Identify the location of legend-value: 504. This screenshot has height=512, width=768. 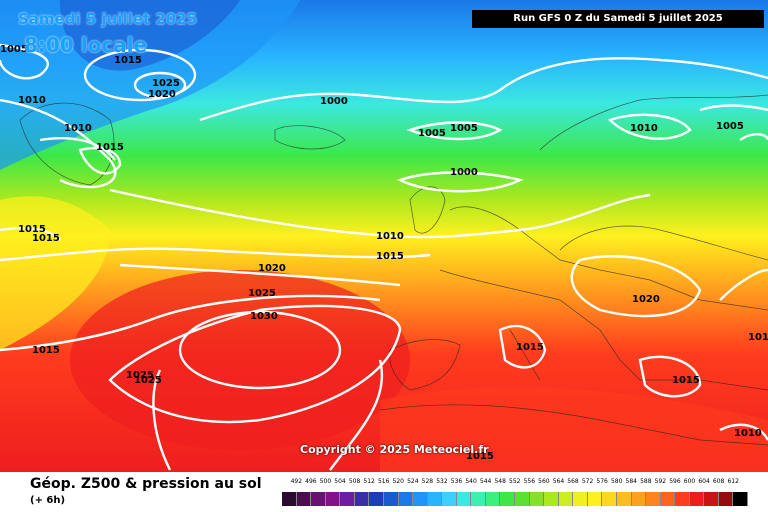
(340, 481).